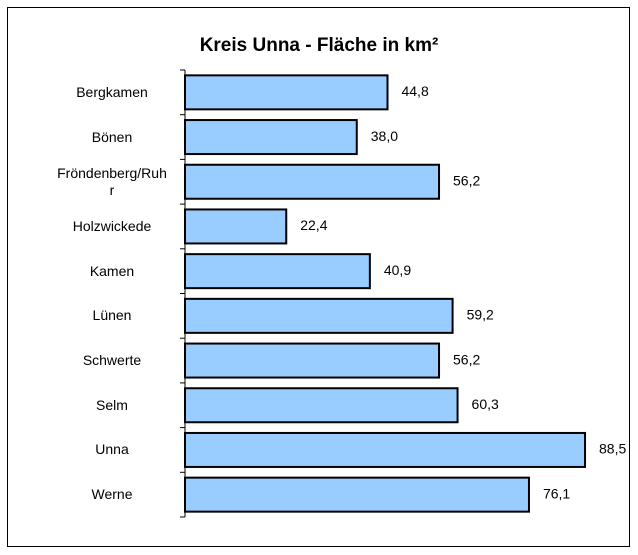 The height and width of the screenshot is (555, 638). I want to click on category-label-box: Fröndenberg/Ruhr, so click(112, 181).